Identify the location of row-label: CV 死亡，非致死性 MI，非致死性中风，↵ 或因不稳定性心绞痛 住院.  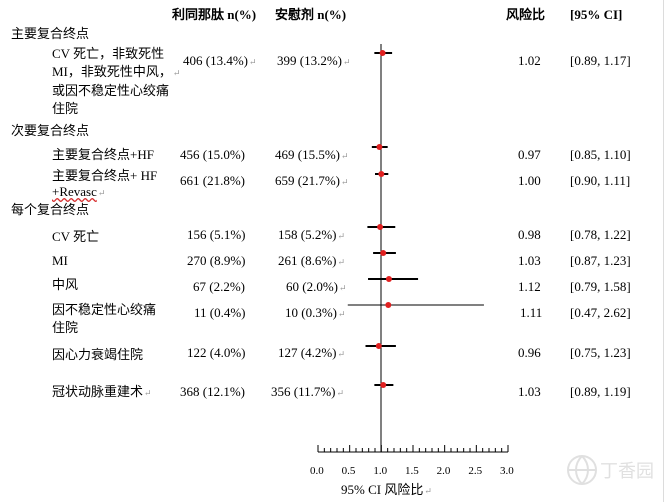
(116, 81).